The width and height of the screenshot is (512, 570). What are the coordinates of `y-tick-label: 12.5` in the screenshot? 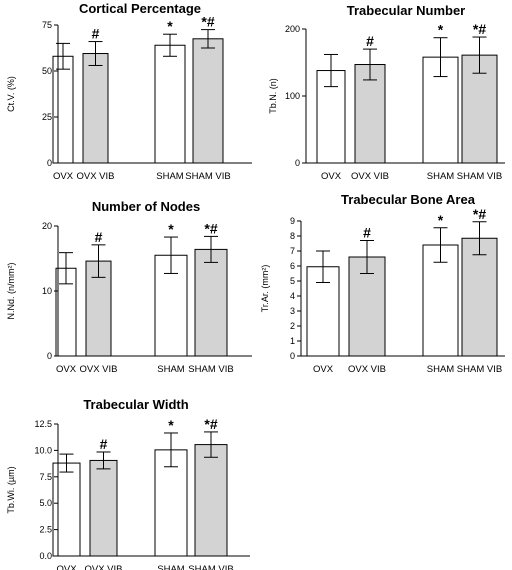 It's located at (43, 424).